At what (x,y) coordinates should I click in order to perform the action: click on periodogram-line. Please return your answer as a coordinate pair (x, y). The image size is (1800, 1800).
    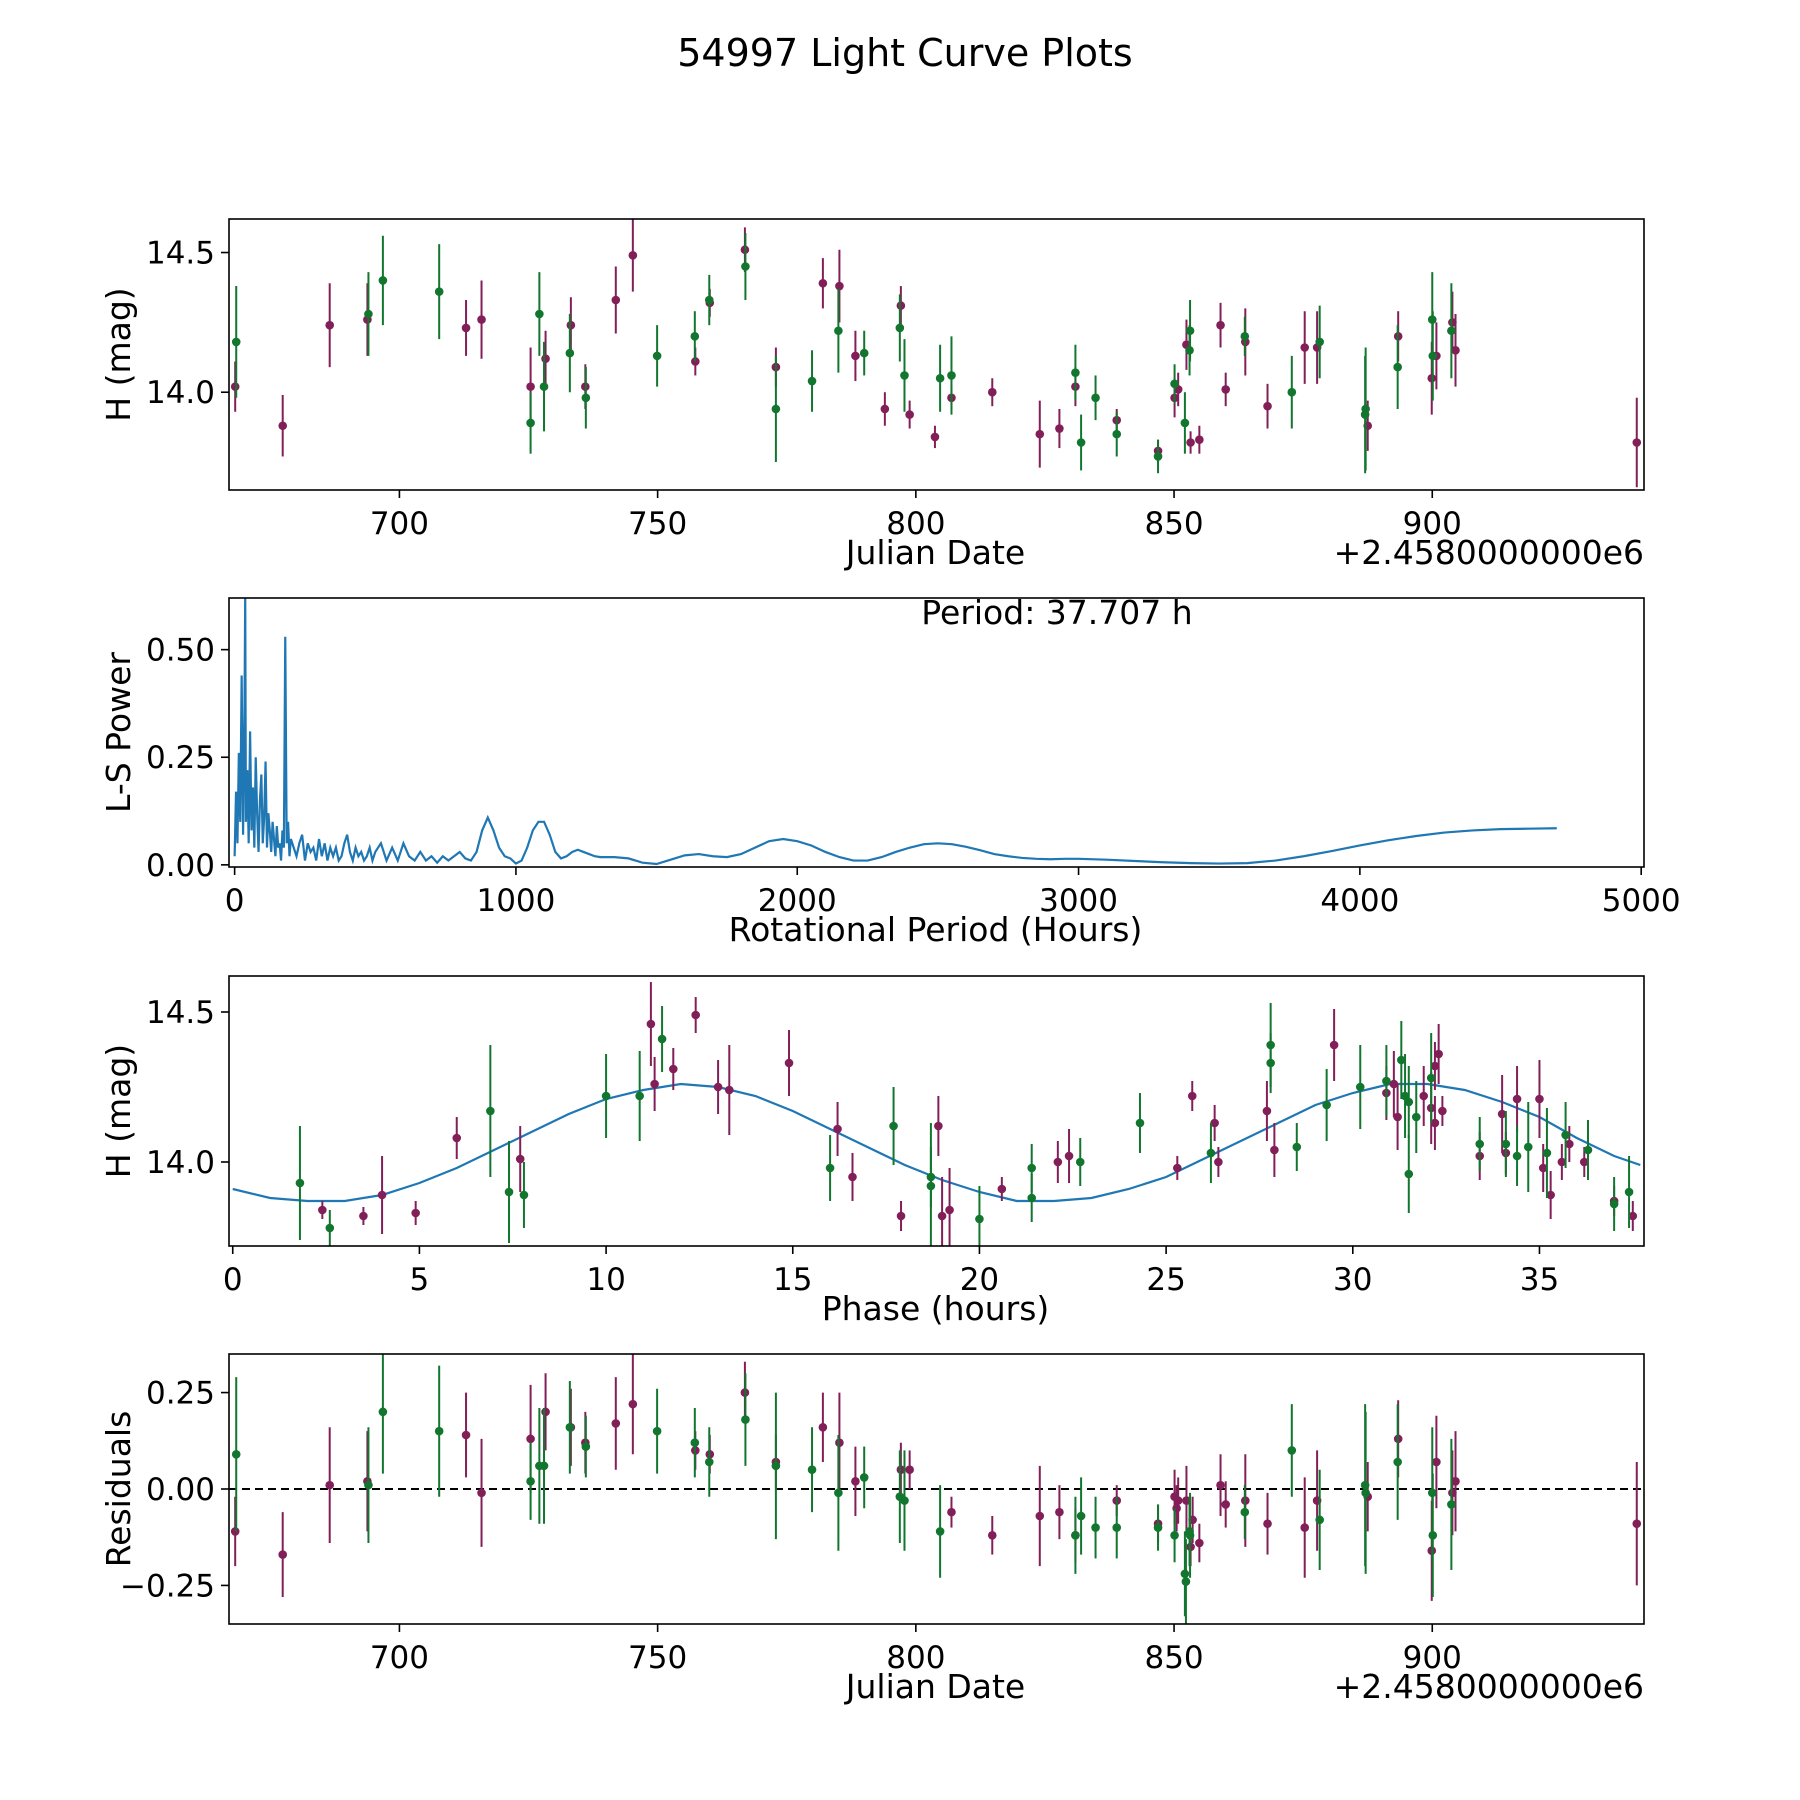
    Looking at the image, I should click on (895, 732).